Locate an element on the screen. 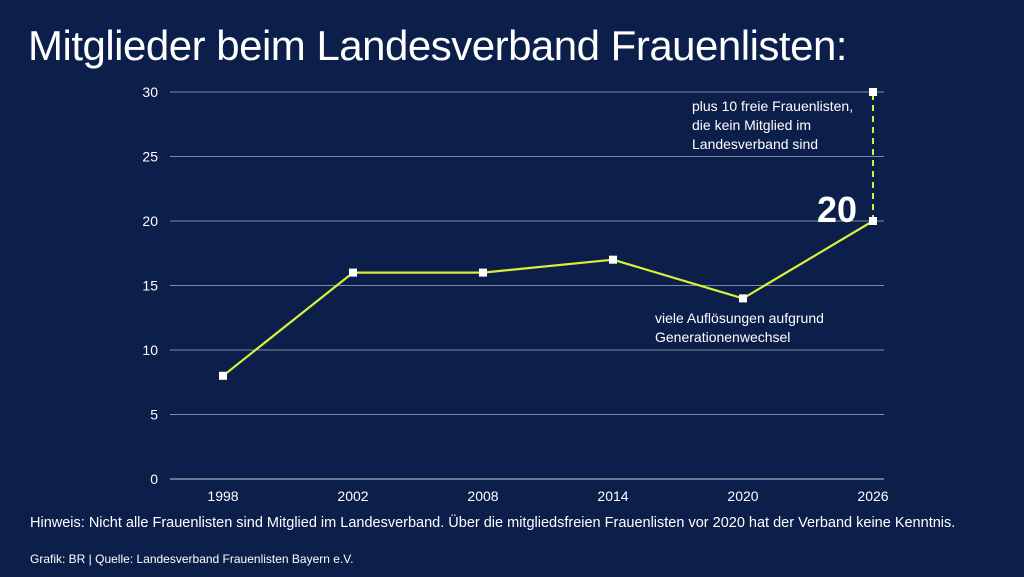 This screenshot has height=577, width=1024. x-tick-label: 2020 is located at coordinates (742, 496).